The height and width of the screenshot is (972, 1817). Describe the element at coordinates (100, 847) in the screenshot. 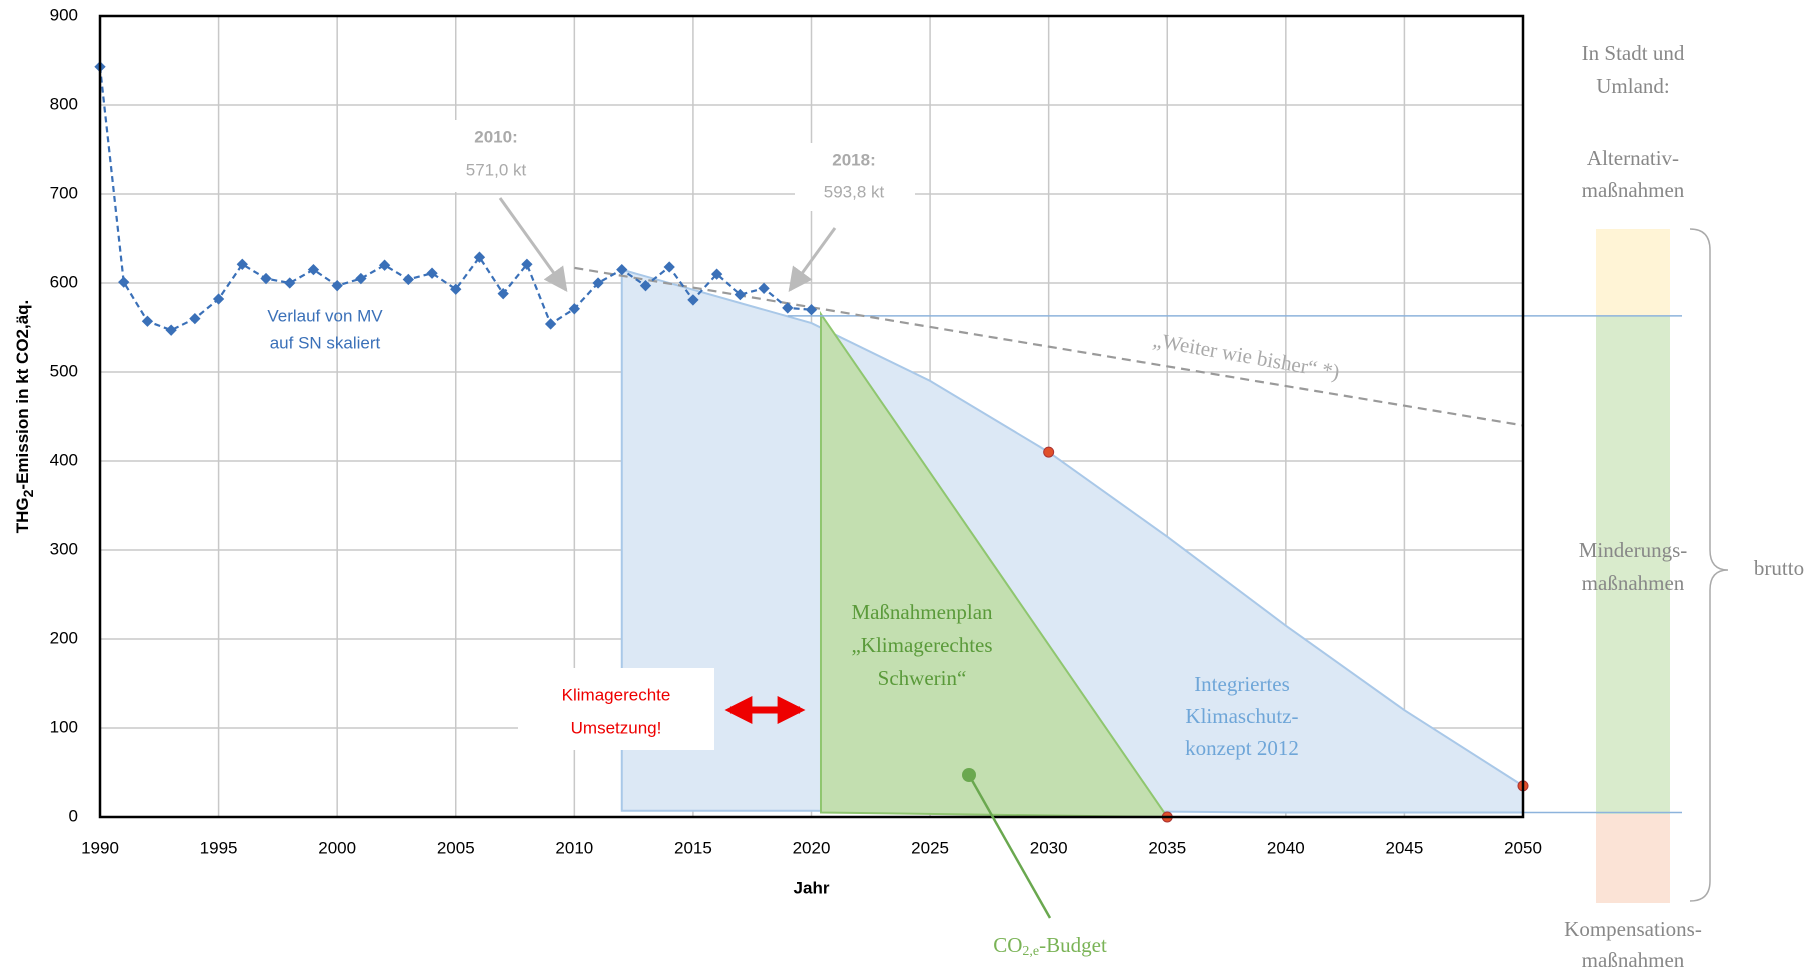

I see `x-tick-label: 1990` at that location.